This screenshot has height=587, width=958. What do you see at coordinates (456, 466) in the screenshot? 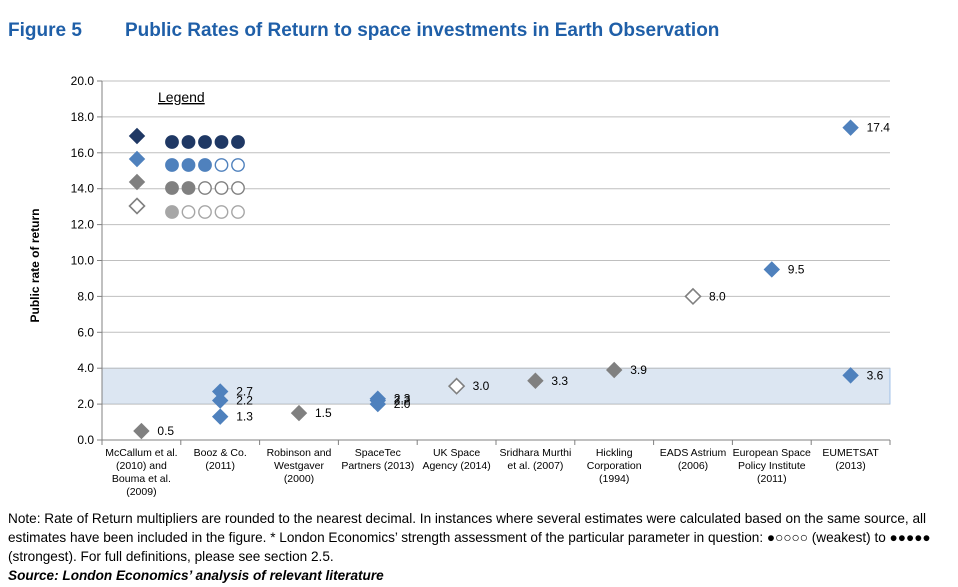
I see `x-tick-label: Agency (2014)` at bounding box center [456, 466].